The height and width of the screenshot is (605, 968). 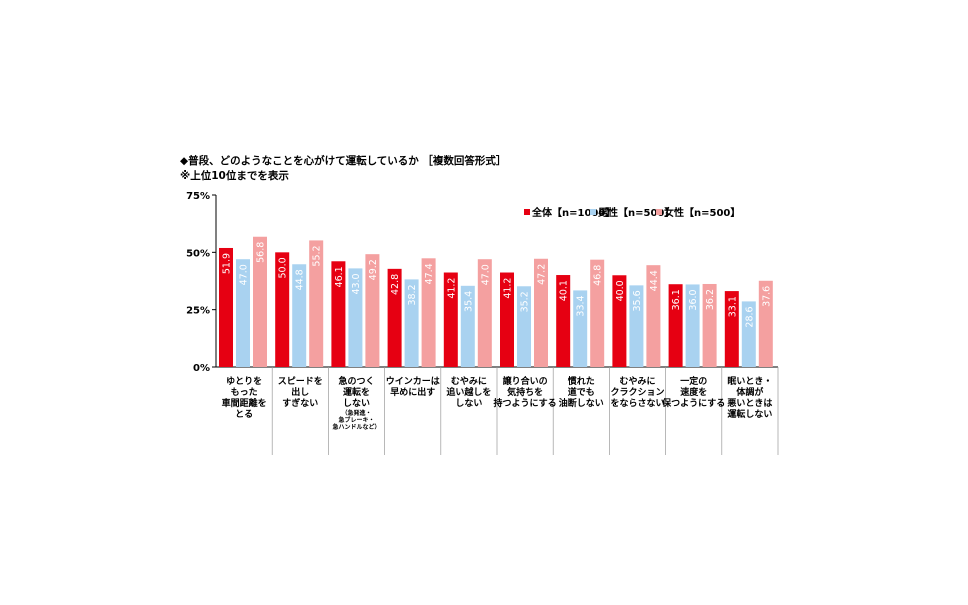 I want to click on data-label: 35.2, so click(x=525, y=301).